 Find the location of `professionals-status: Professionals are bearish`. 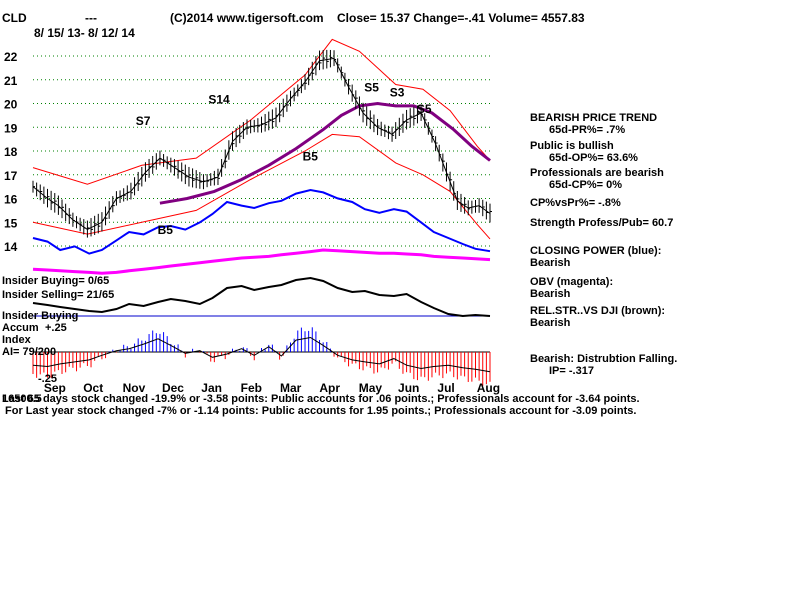

professionals-status: Professionals are bearish is located at coordinates (597, 173).